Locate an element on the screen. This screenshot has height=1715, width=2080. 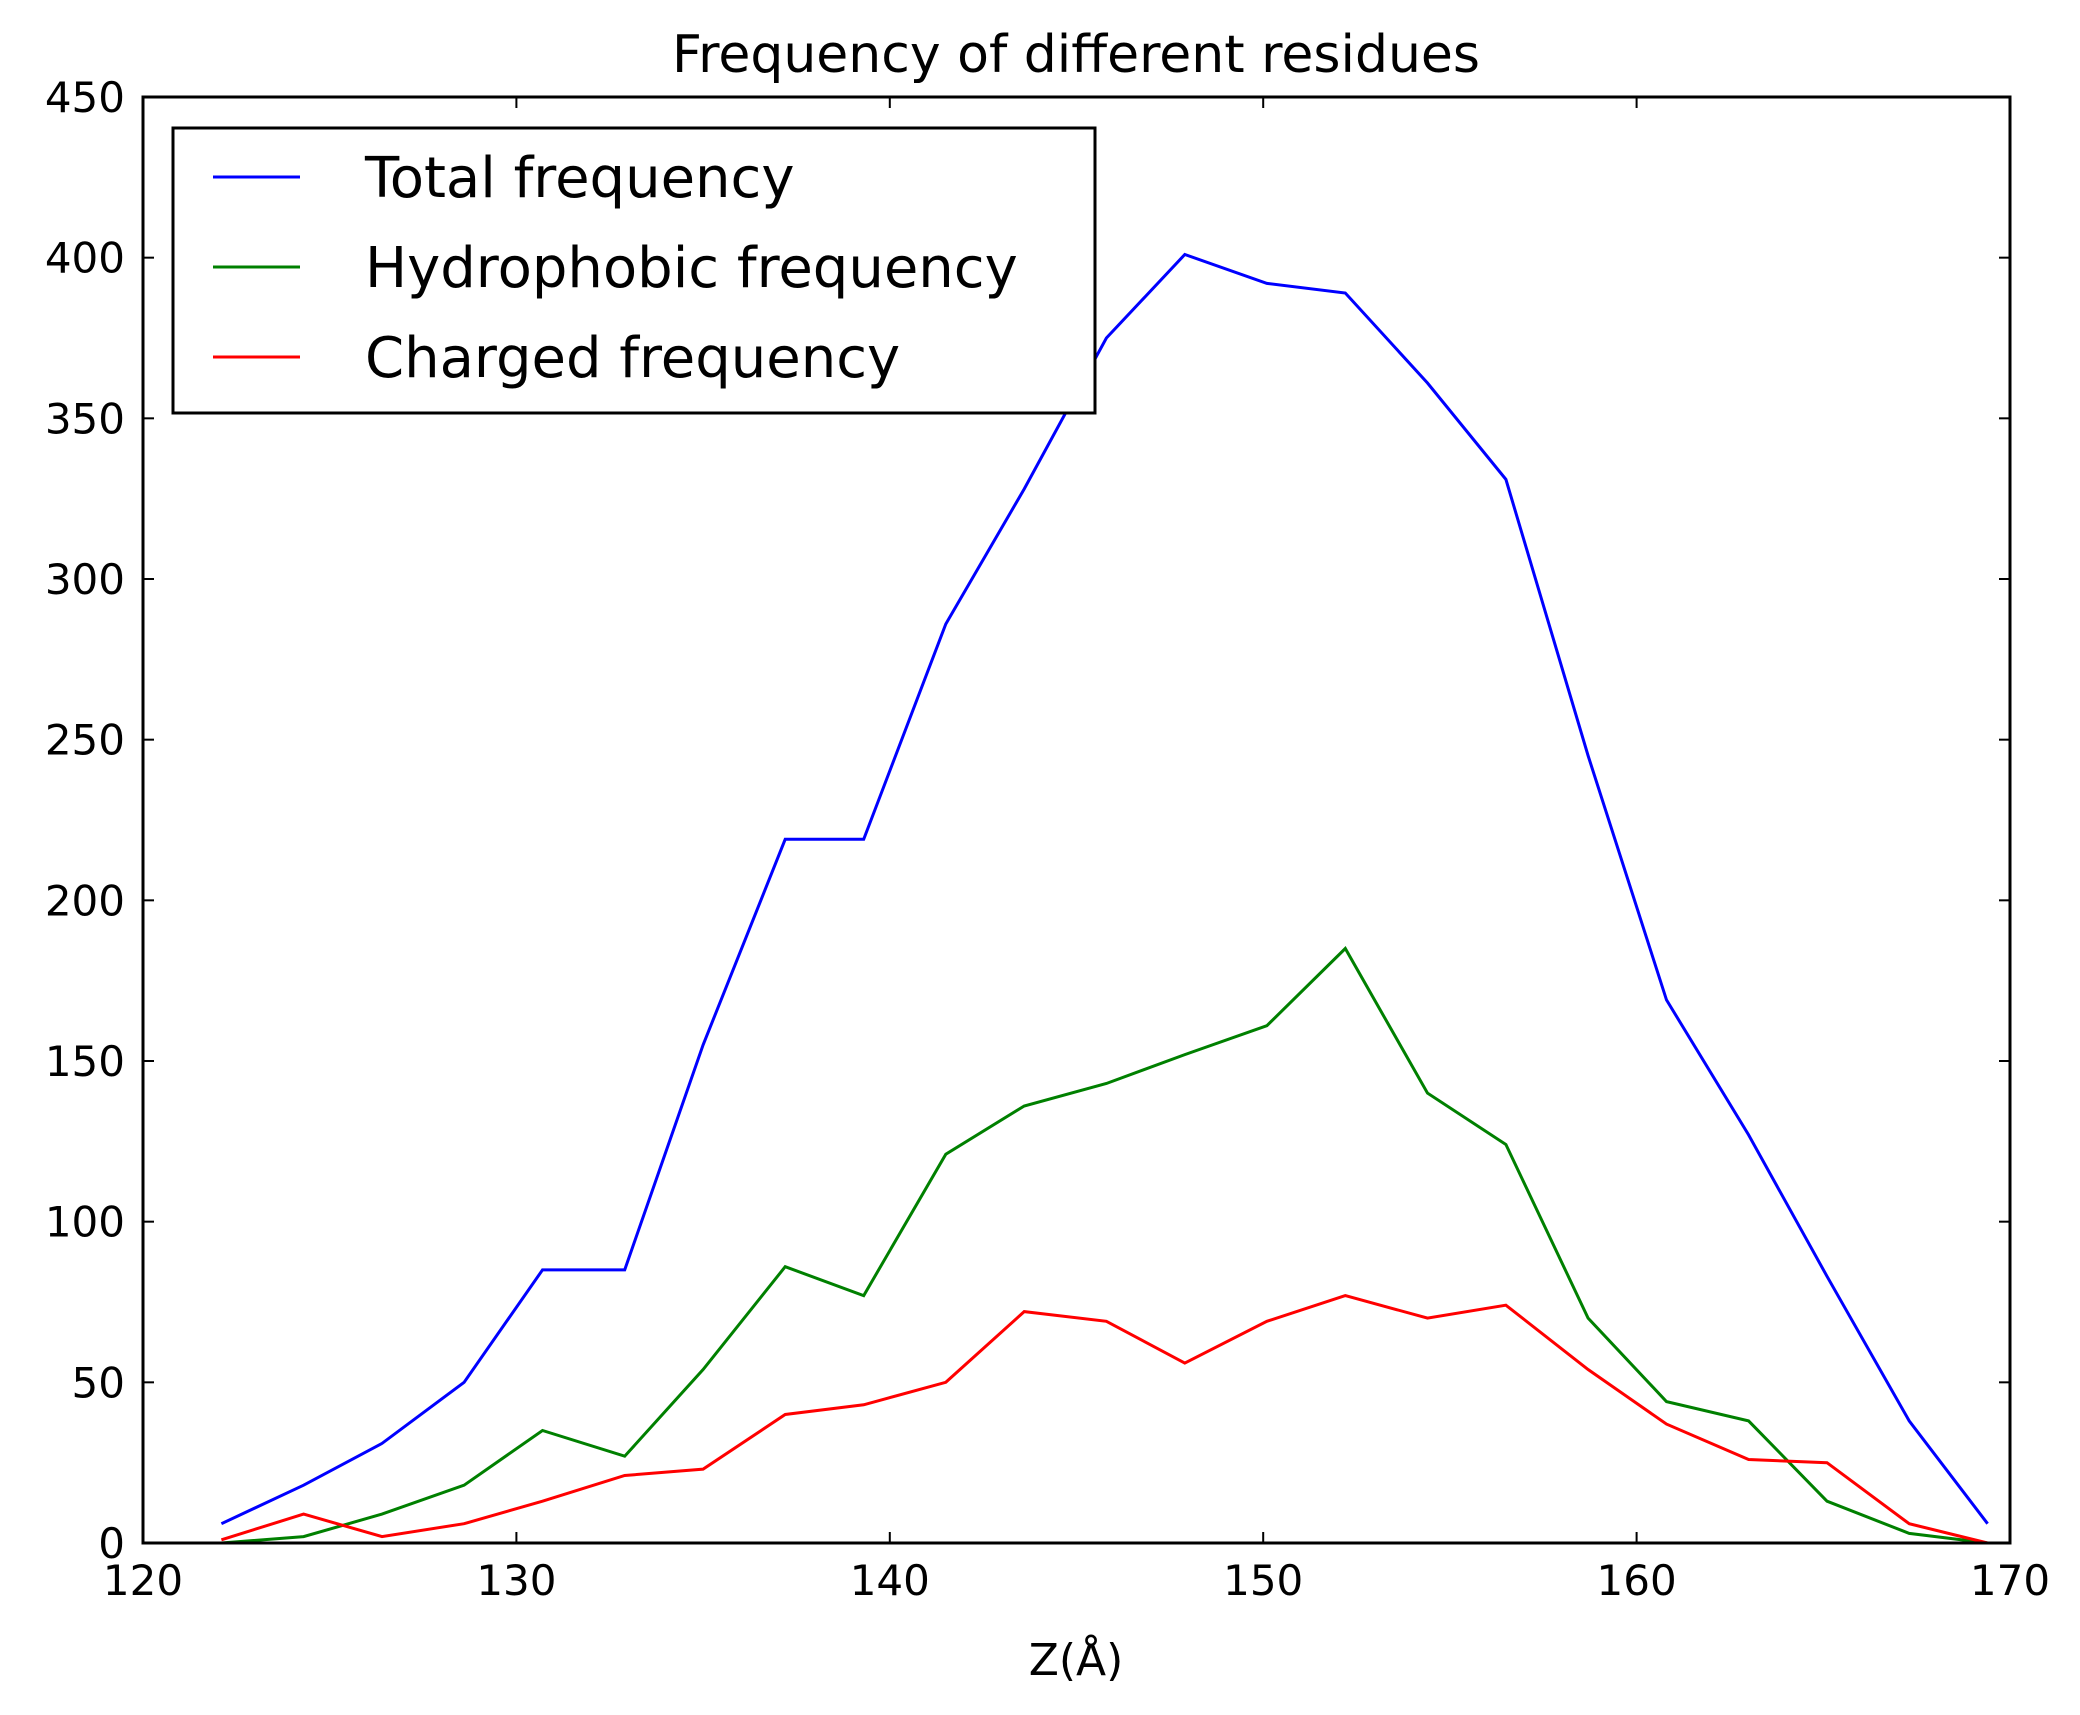
x-tick-label: 160 is located at coordinates (1637, 1580).